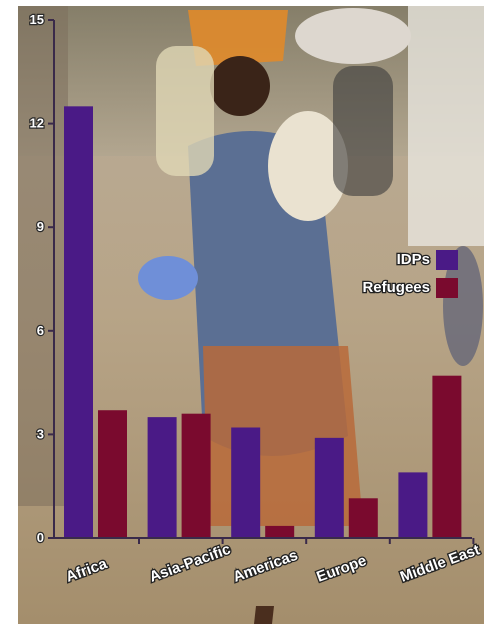  I want to click on bar-idps-africa, so click(78, 322).